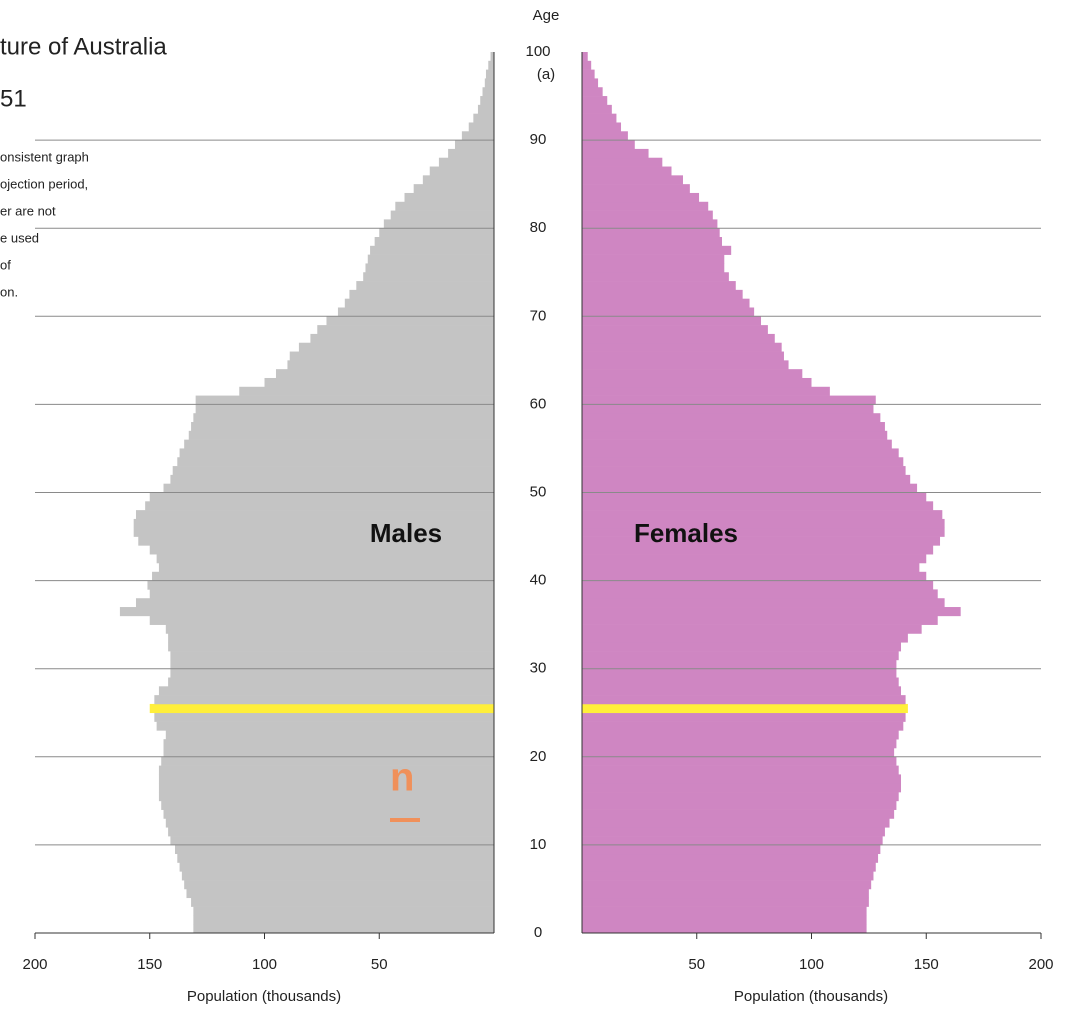 Image resolution: width=1067 pixels, height=1011 pixels. What do you see at coordinates (538, 491) in the screenshot?
I see `y-tick-label: 50` at bounding box center [538, 491].